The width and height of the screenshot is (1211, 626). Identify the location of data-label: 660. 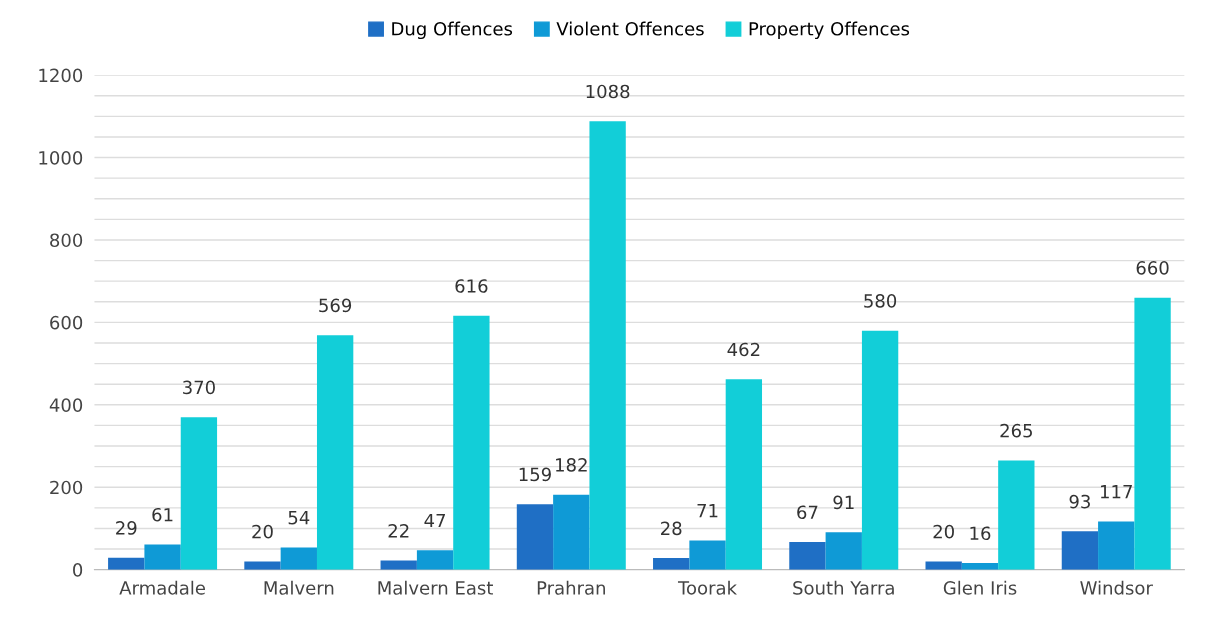
(1152, 268).